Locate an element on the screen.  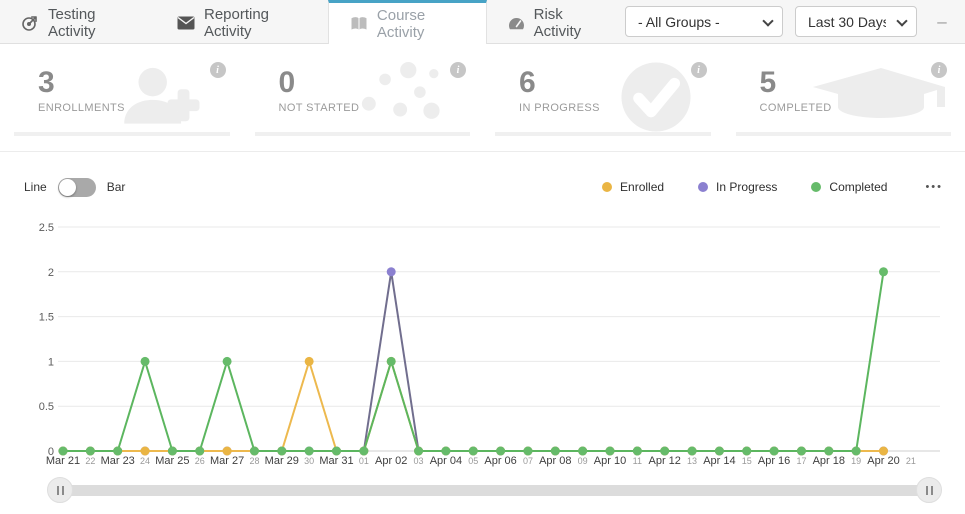
line-mode-label: Line is located at coordinates (35, 187).